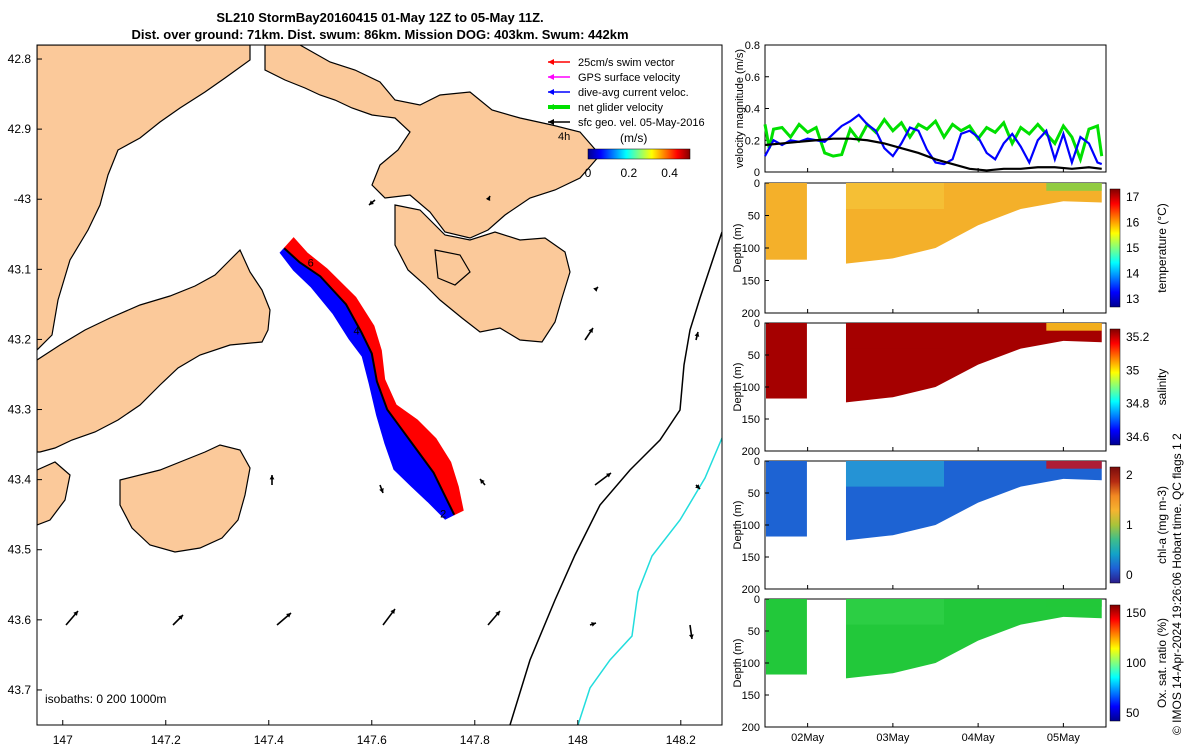 The width and height of the screenshot is (1200, 750). Describe the element at coordinates (1133, 370) in the screenshot. I see `salinity-colorbar-tick-1: 35` at that location.